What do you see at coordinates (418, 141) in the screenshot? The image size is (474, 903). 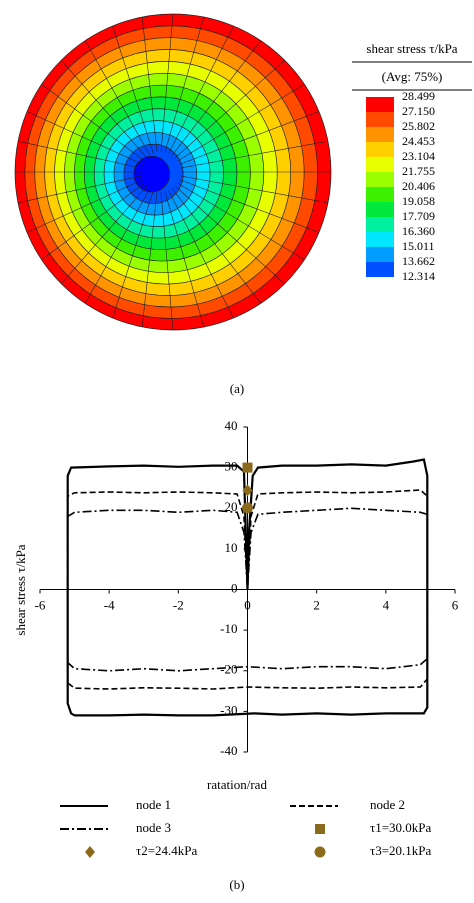 I see `legend-label: 24.453` at bounding box center [418, 141].